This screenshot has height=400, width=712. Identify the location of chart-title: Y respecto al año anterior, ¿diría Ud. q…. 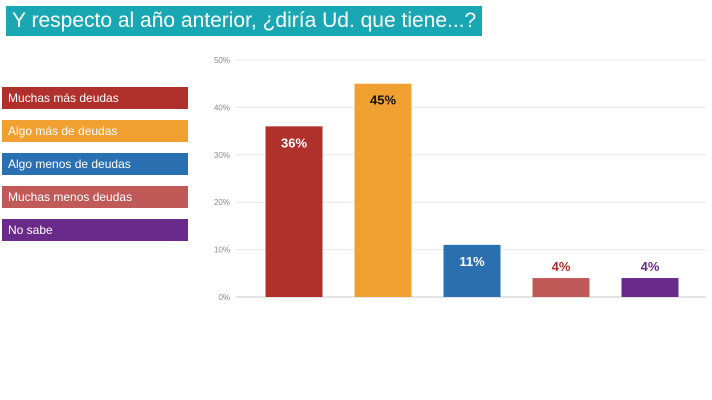
(244, 21).